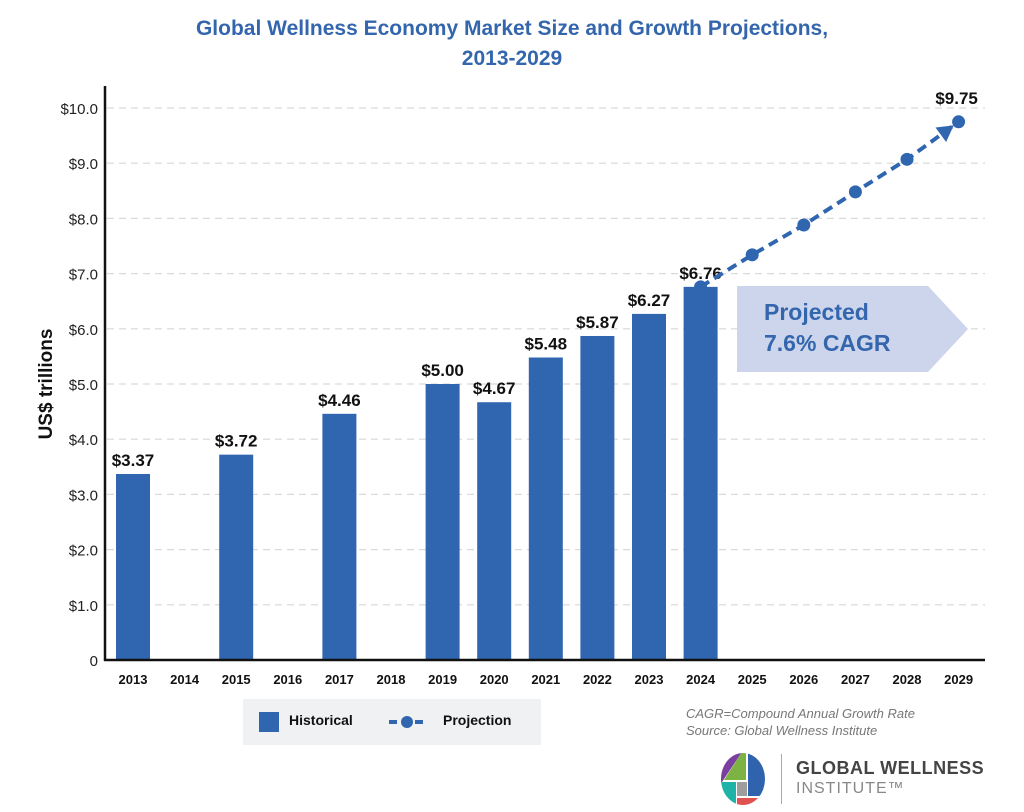 Image resolution: width=1024 pixels, height=812 pixels. What do you see at coordinates (269, 722) in the screenshot?
I see `legend-historical-swatch` at bounding box center [269, 722].